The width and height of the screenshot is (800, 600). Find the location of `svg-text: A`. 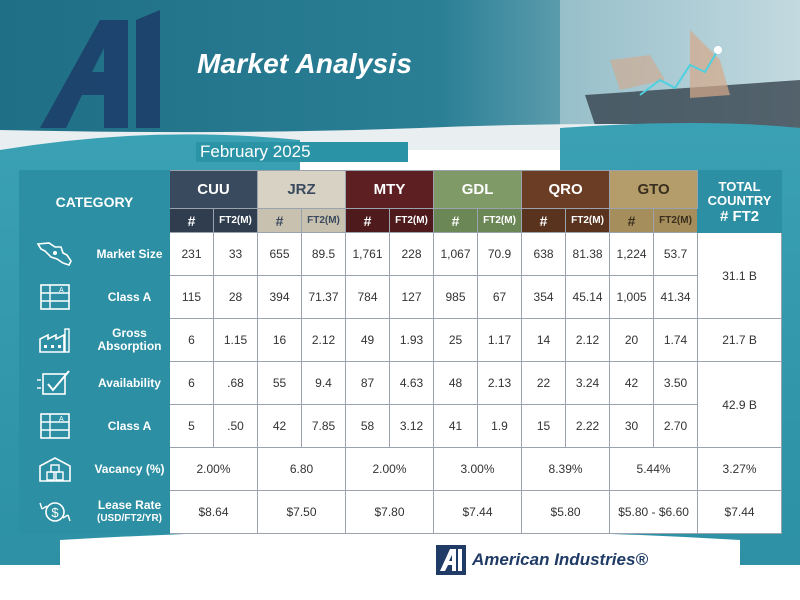

svg-text: A is located at coordinates (61, 419).